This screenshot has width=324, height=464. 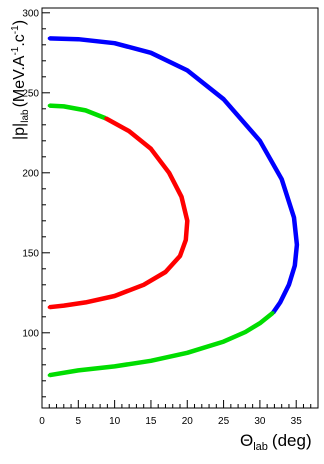 I want to click on x-tick-label-20: 20, so click(x=188, y=421).